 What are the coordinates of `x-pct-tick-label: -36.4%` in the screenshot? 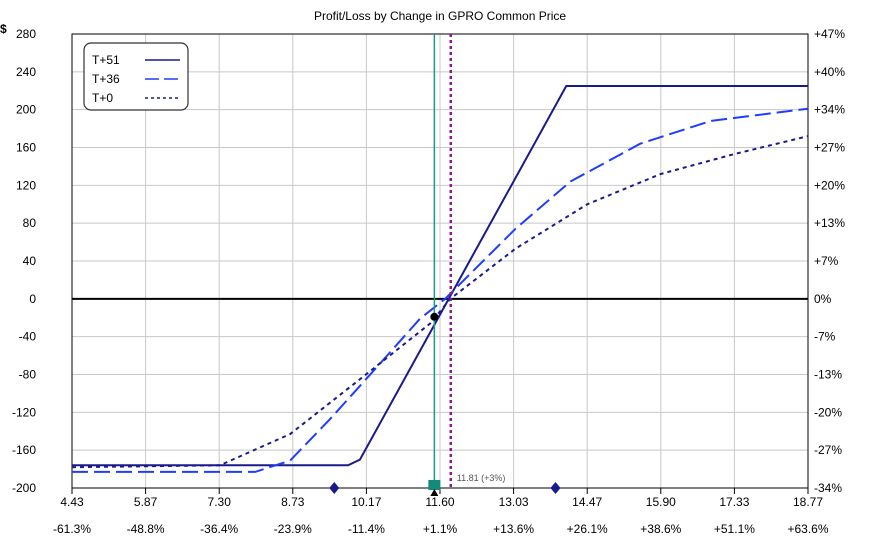 It's located at (219, 529).